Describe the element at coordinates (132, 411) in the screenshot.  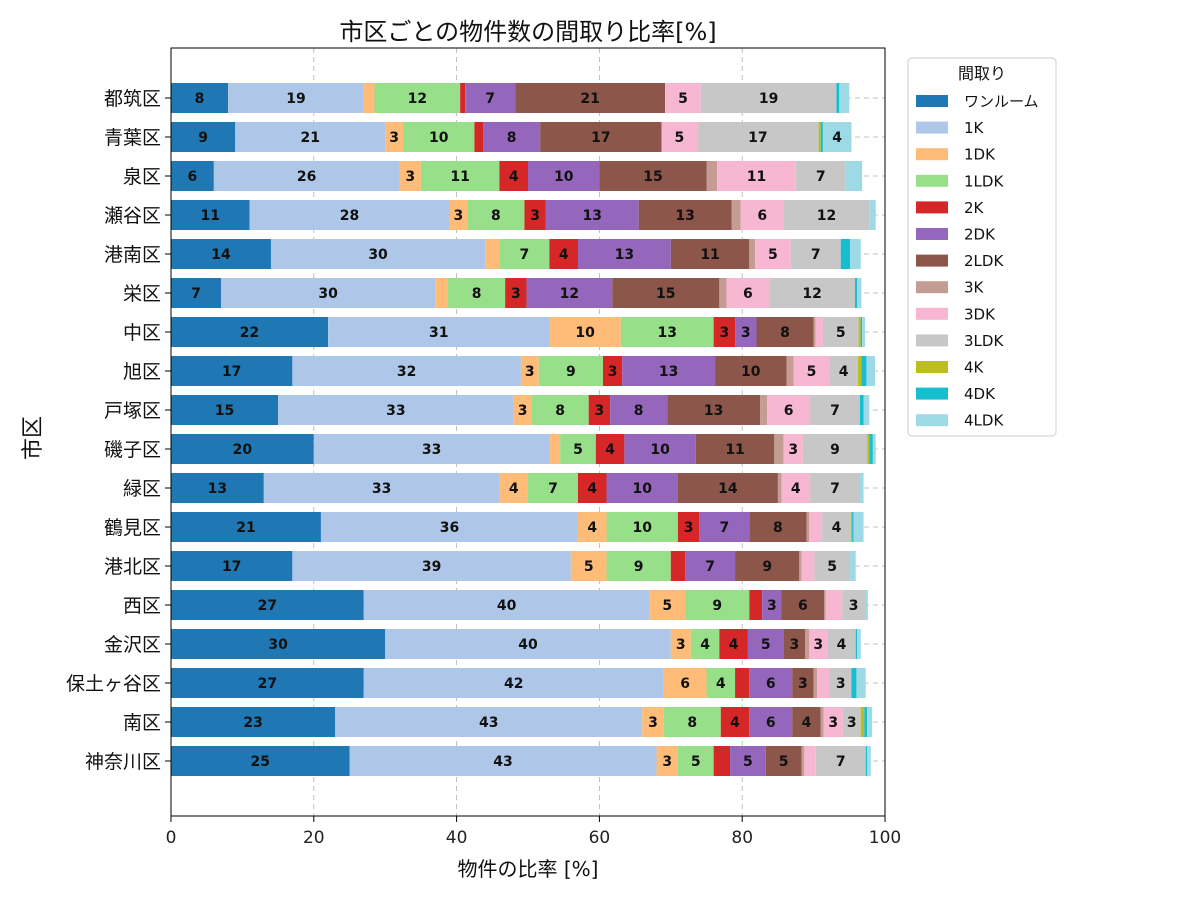
I see `y-tick-label: 戸塚区` at that location.